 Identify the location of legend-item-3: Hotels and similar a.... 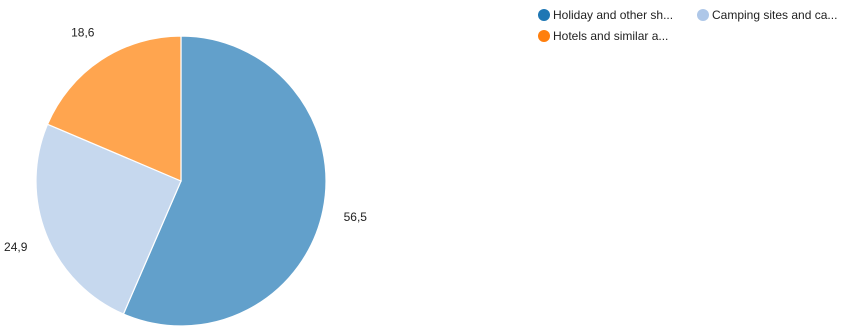
(603, 36).